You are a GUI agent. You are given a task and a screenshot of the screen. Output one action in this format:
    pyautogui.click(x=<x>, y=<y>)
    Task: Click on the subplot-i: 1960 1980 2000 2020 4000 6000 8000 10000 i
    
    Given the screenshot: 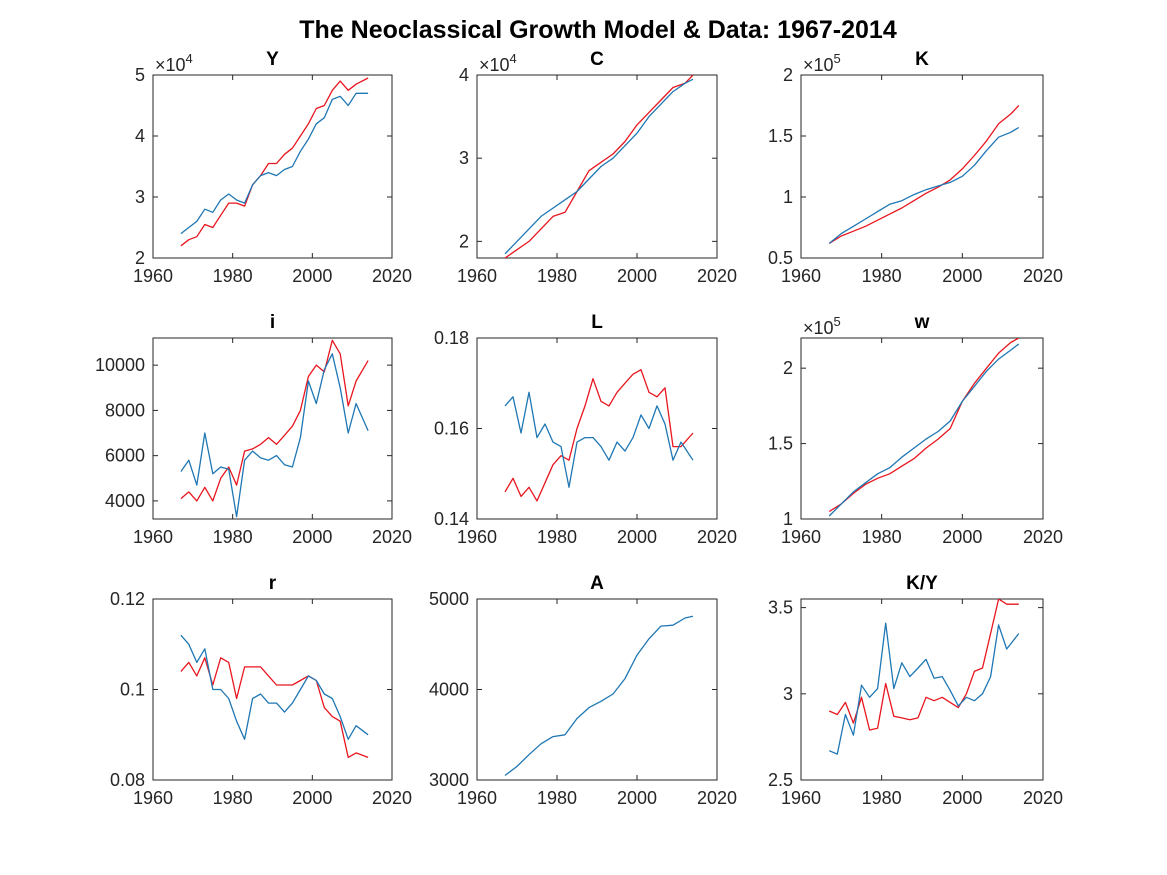 What is the action you would take?
    pyautogui.click(x=253, y=429)
    